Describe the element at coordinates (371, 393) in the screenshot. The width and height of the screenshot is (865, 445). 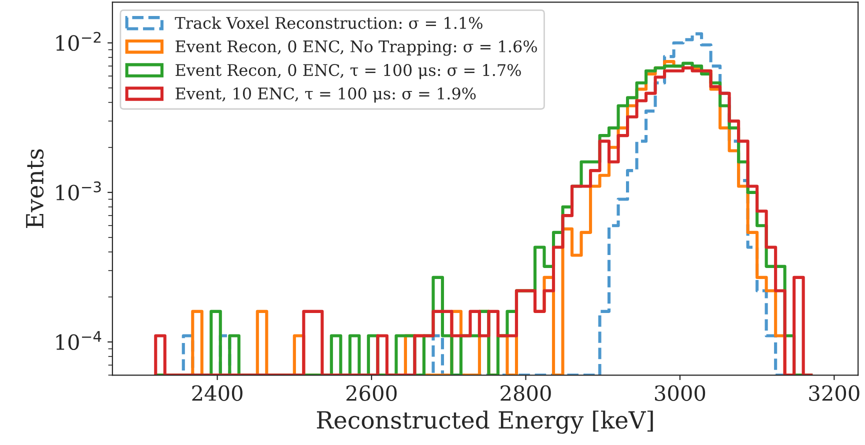
I see `x-tick-label: 2600` at that location.